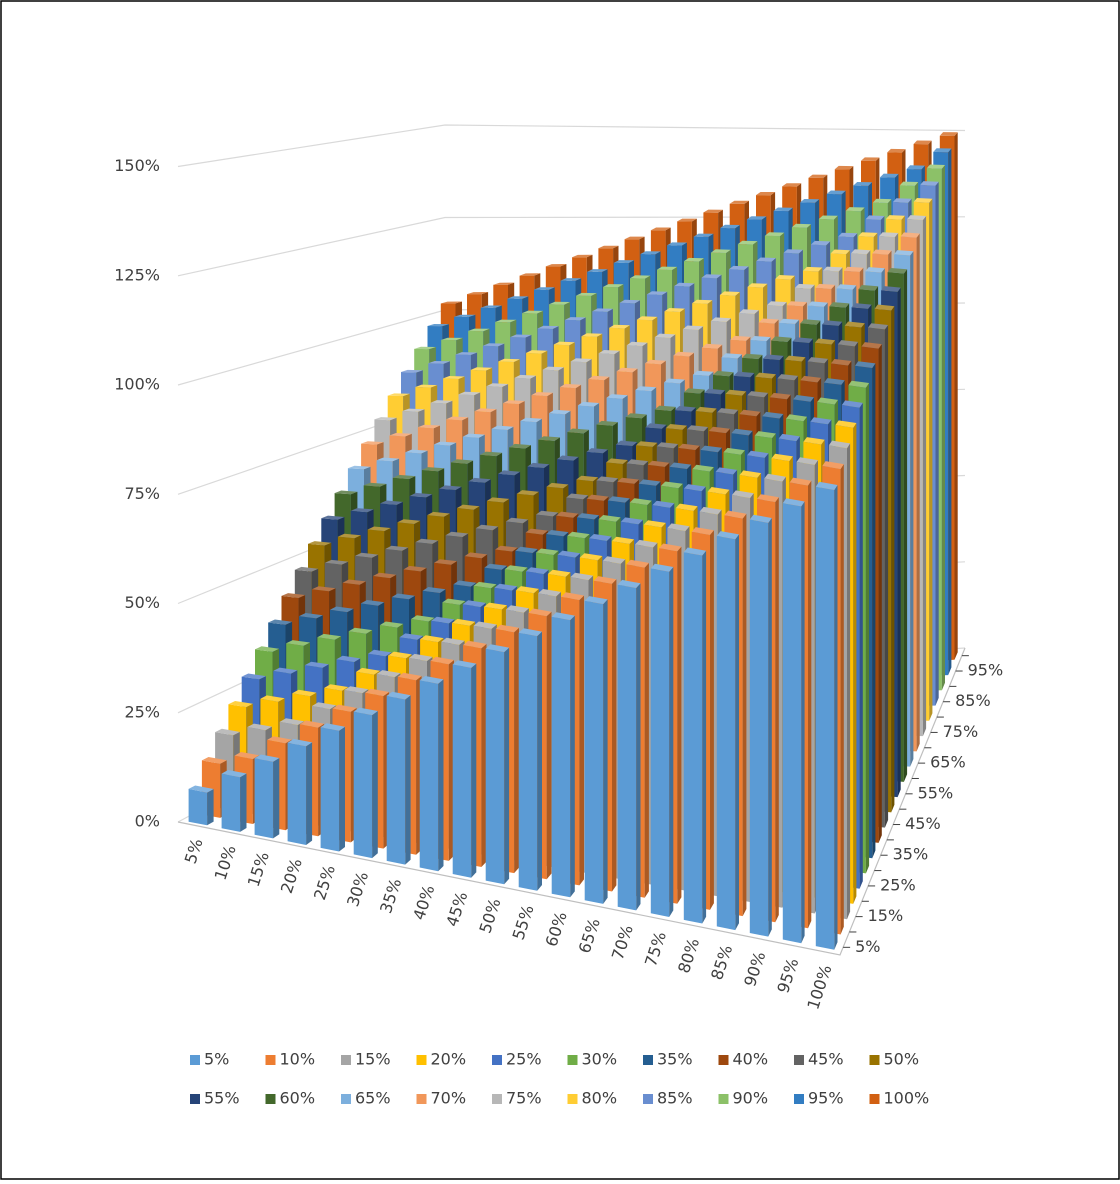  I want to click on legend-label: 35%, so click(675, 1059).